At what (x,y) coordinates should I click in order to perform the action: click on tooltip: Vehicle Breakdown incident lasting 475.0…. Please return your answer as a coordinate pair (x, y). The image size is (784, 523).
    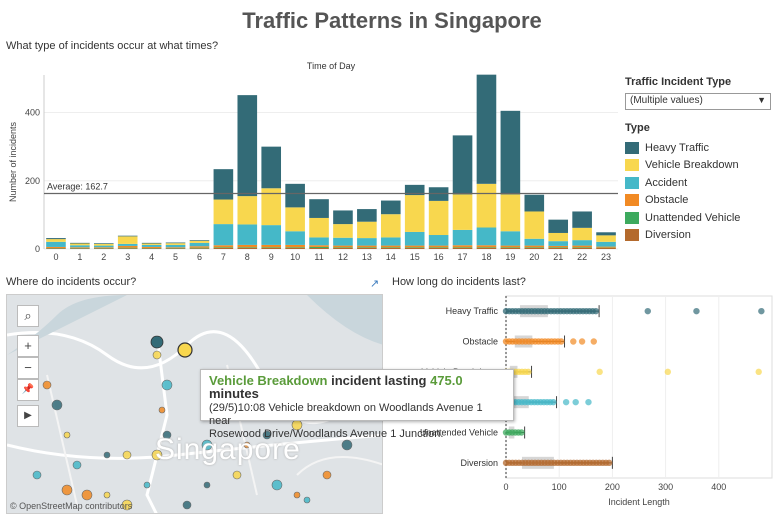
    Looking at the image, I should click on (357, 404).